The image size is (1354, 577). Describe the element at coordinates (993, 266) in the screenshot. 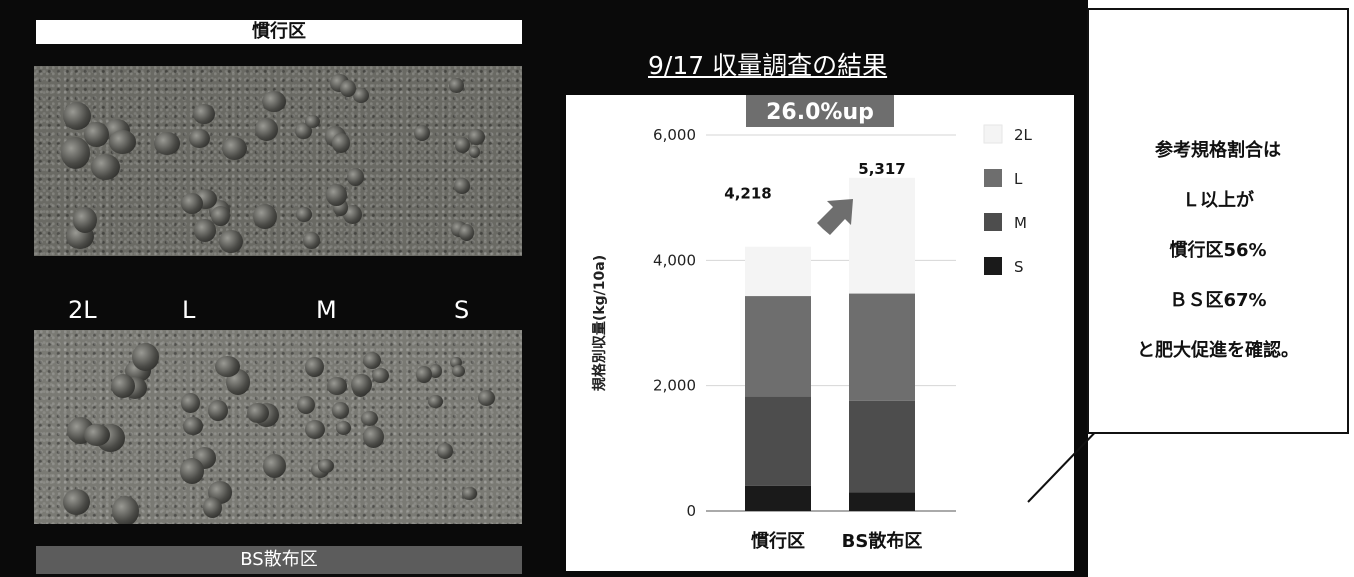

I see `legend-swatch-s` at that location.